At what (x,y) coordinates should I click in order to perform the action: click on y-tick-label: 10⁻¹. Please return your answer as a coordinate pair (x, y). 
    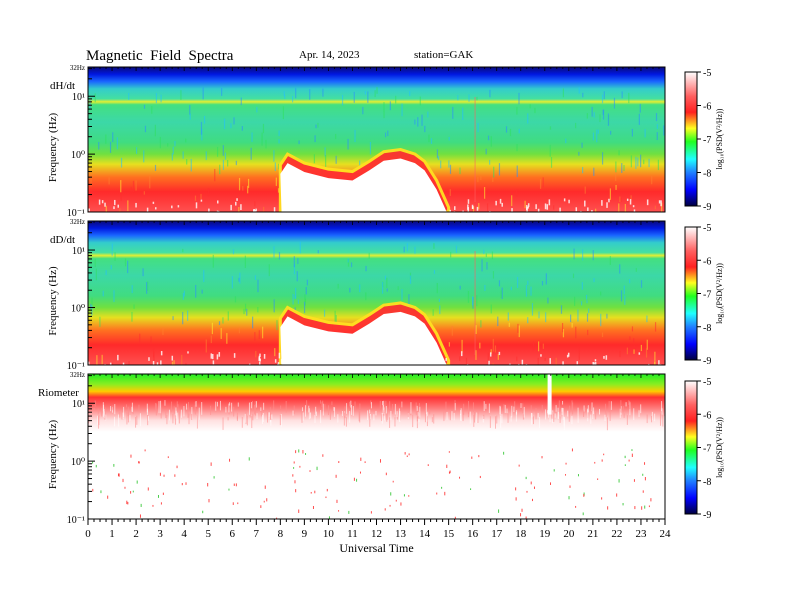
    Looking at the image, I should click on (76, 520).